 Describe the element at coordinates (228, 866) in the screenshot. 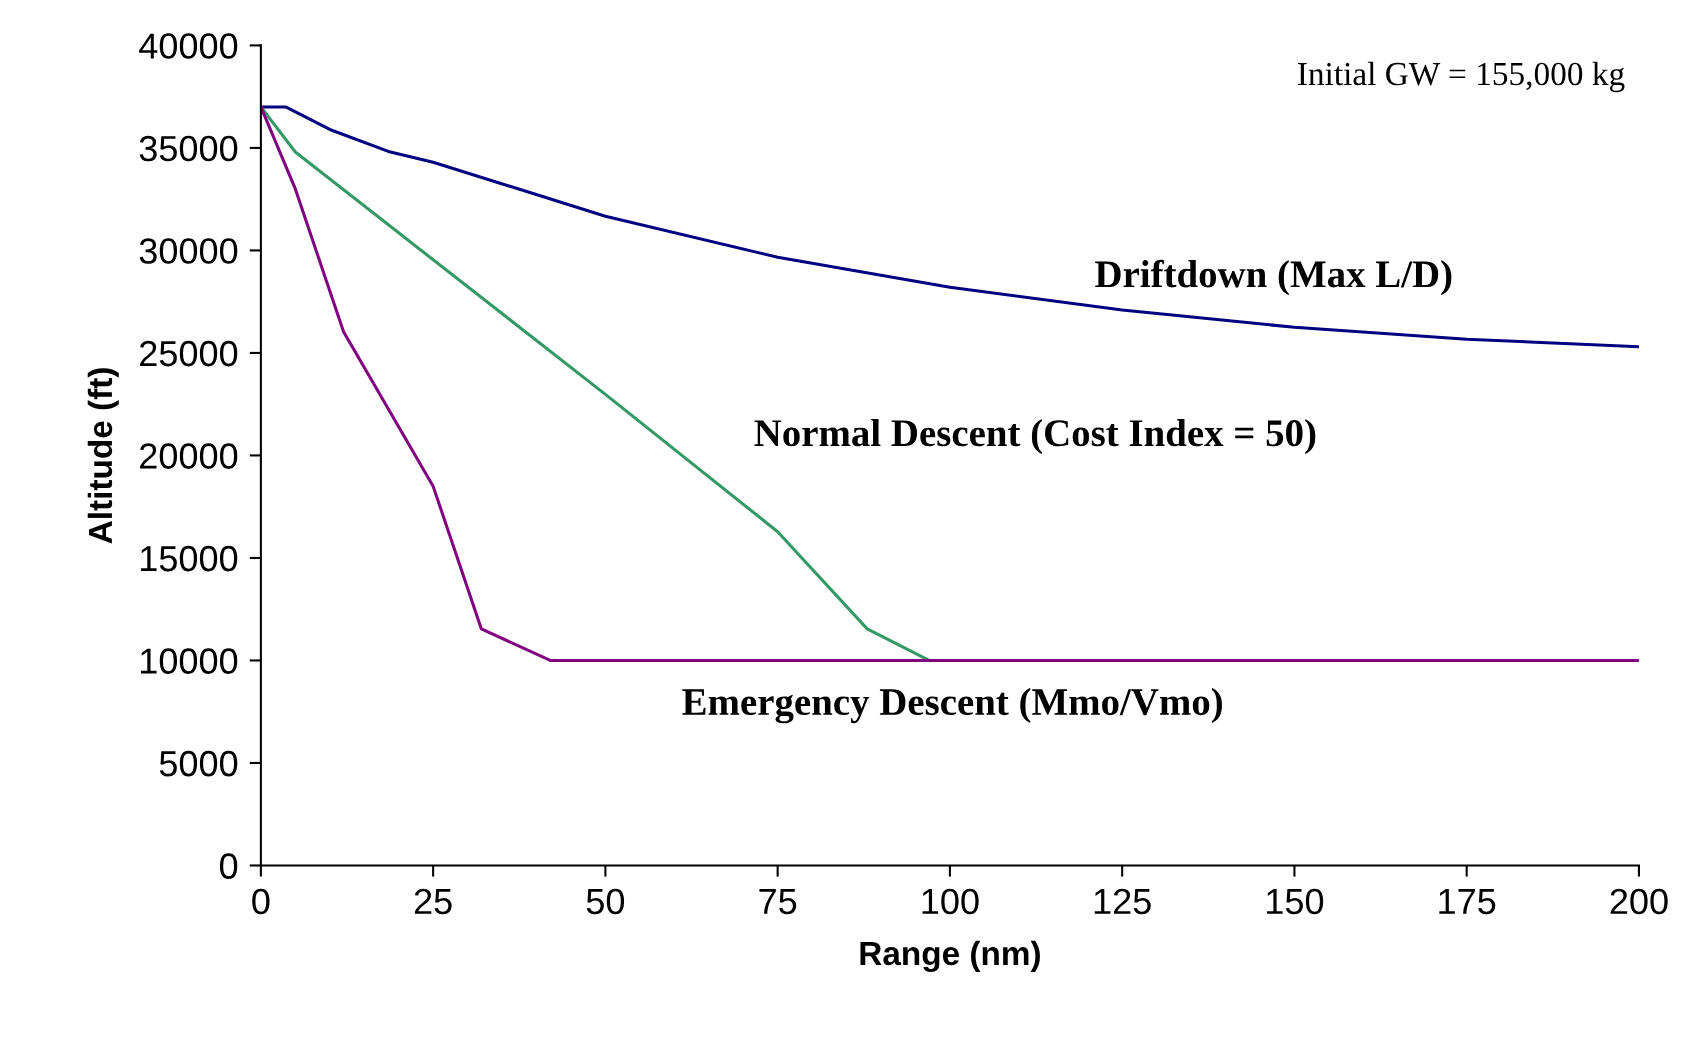

I see `y-tick-label: 0` at that location.